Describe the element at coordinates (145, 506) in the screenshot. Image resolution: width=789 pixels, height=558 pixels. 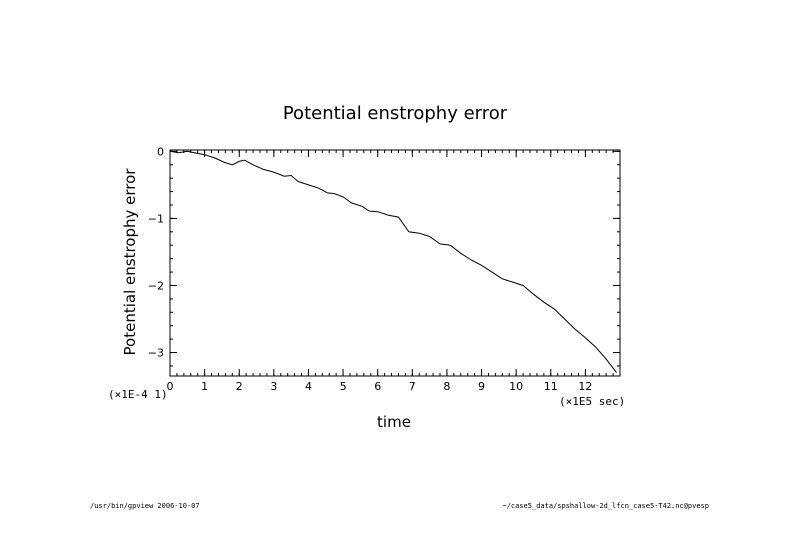
I see `footer-left-text: /usr/bin/gpview 2006-10-07` at that location.